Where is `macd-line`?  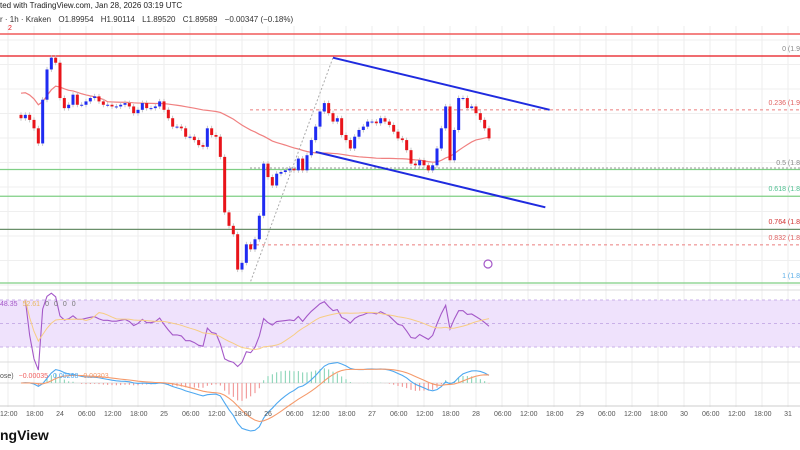
macd-line is located at coordinates (255, 396).